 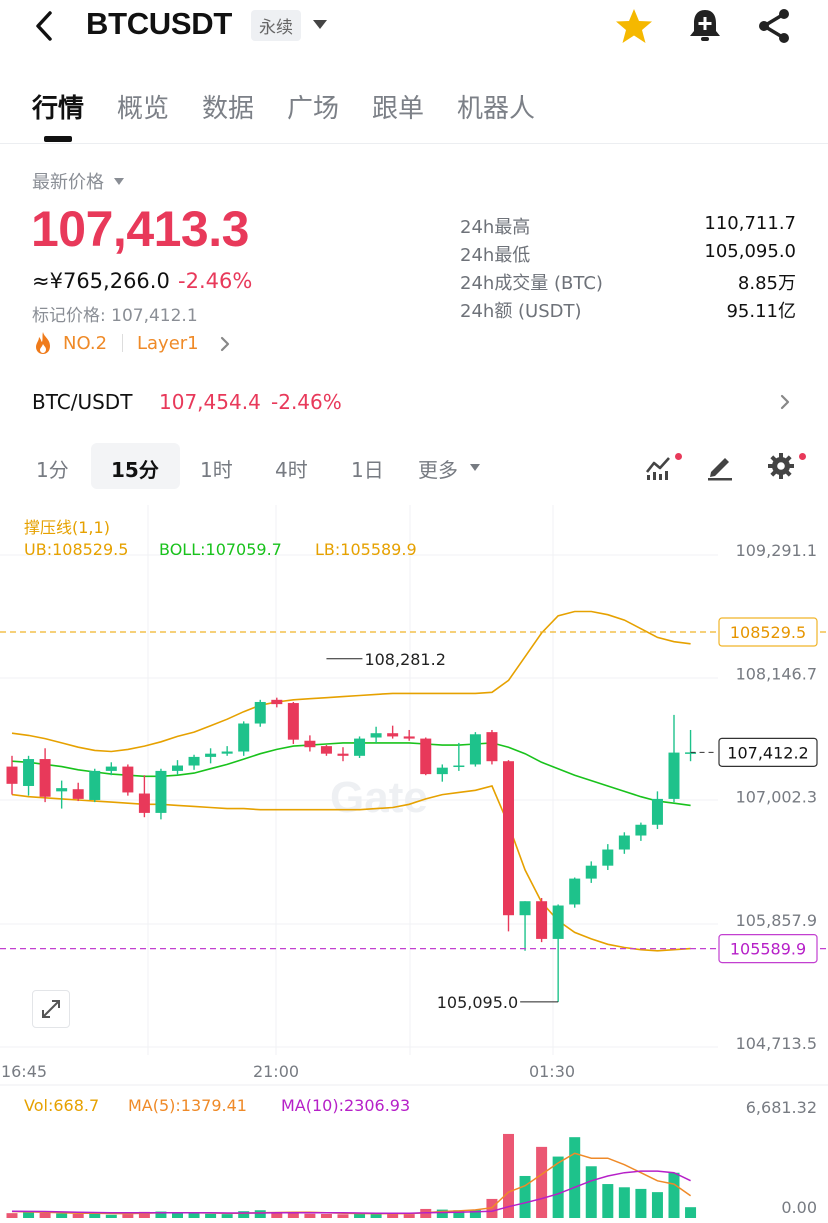 What do you see at coordinates (398, 109) in the screenshot?
I see `tab-copy-trading: 跟单` at bounding box center [398, 109].